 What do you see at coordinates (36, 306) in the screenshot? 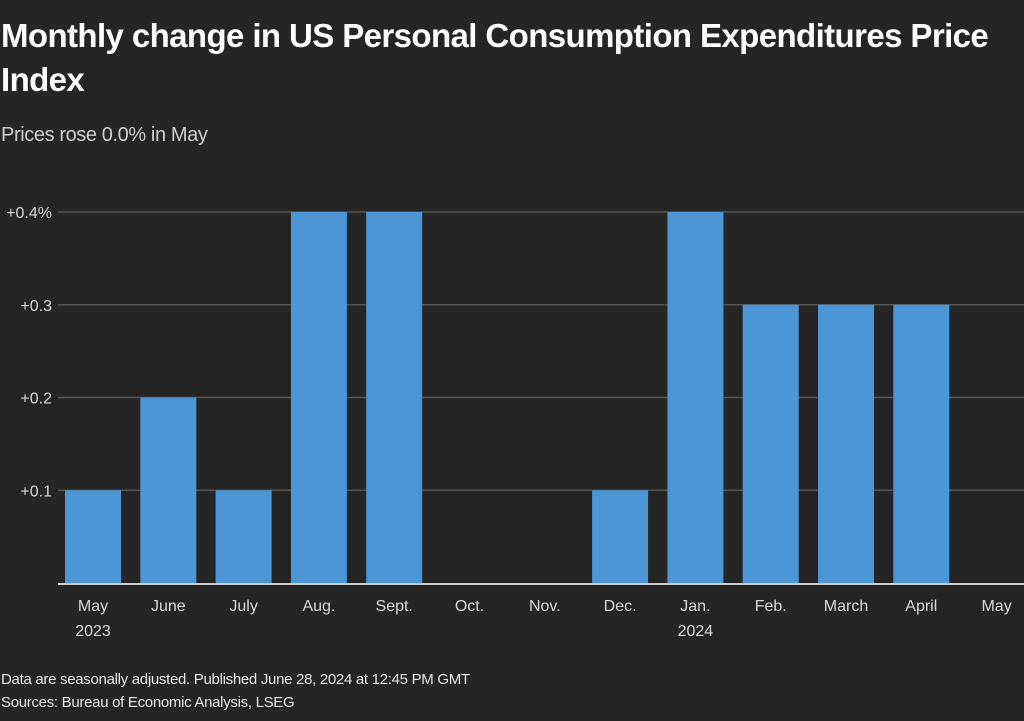
I see `y-tick-label: +0.3` at bounding box center [36, 306].